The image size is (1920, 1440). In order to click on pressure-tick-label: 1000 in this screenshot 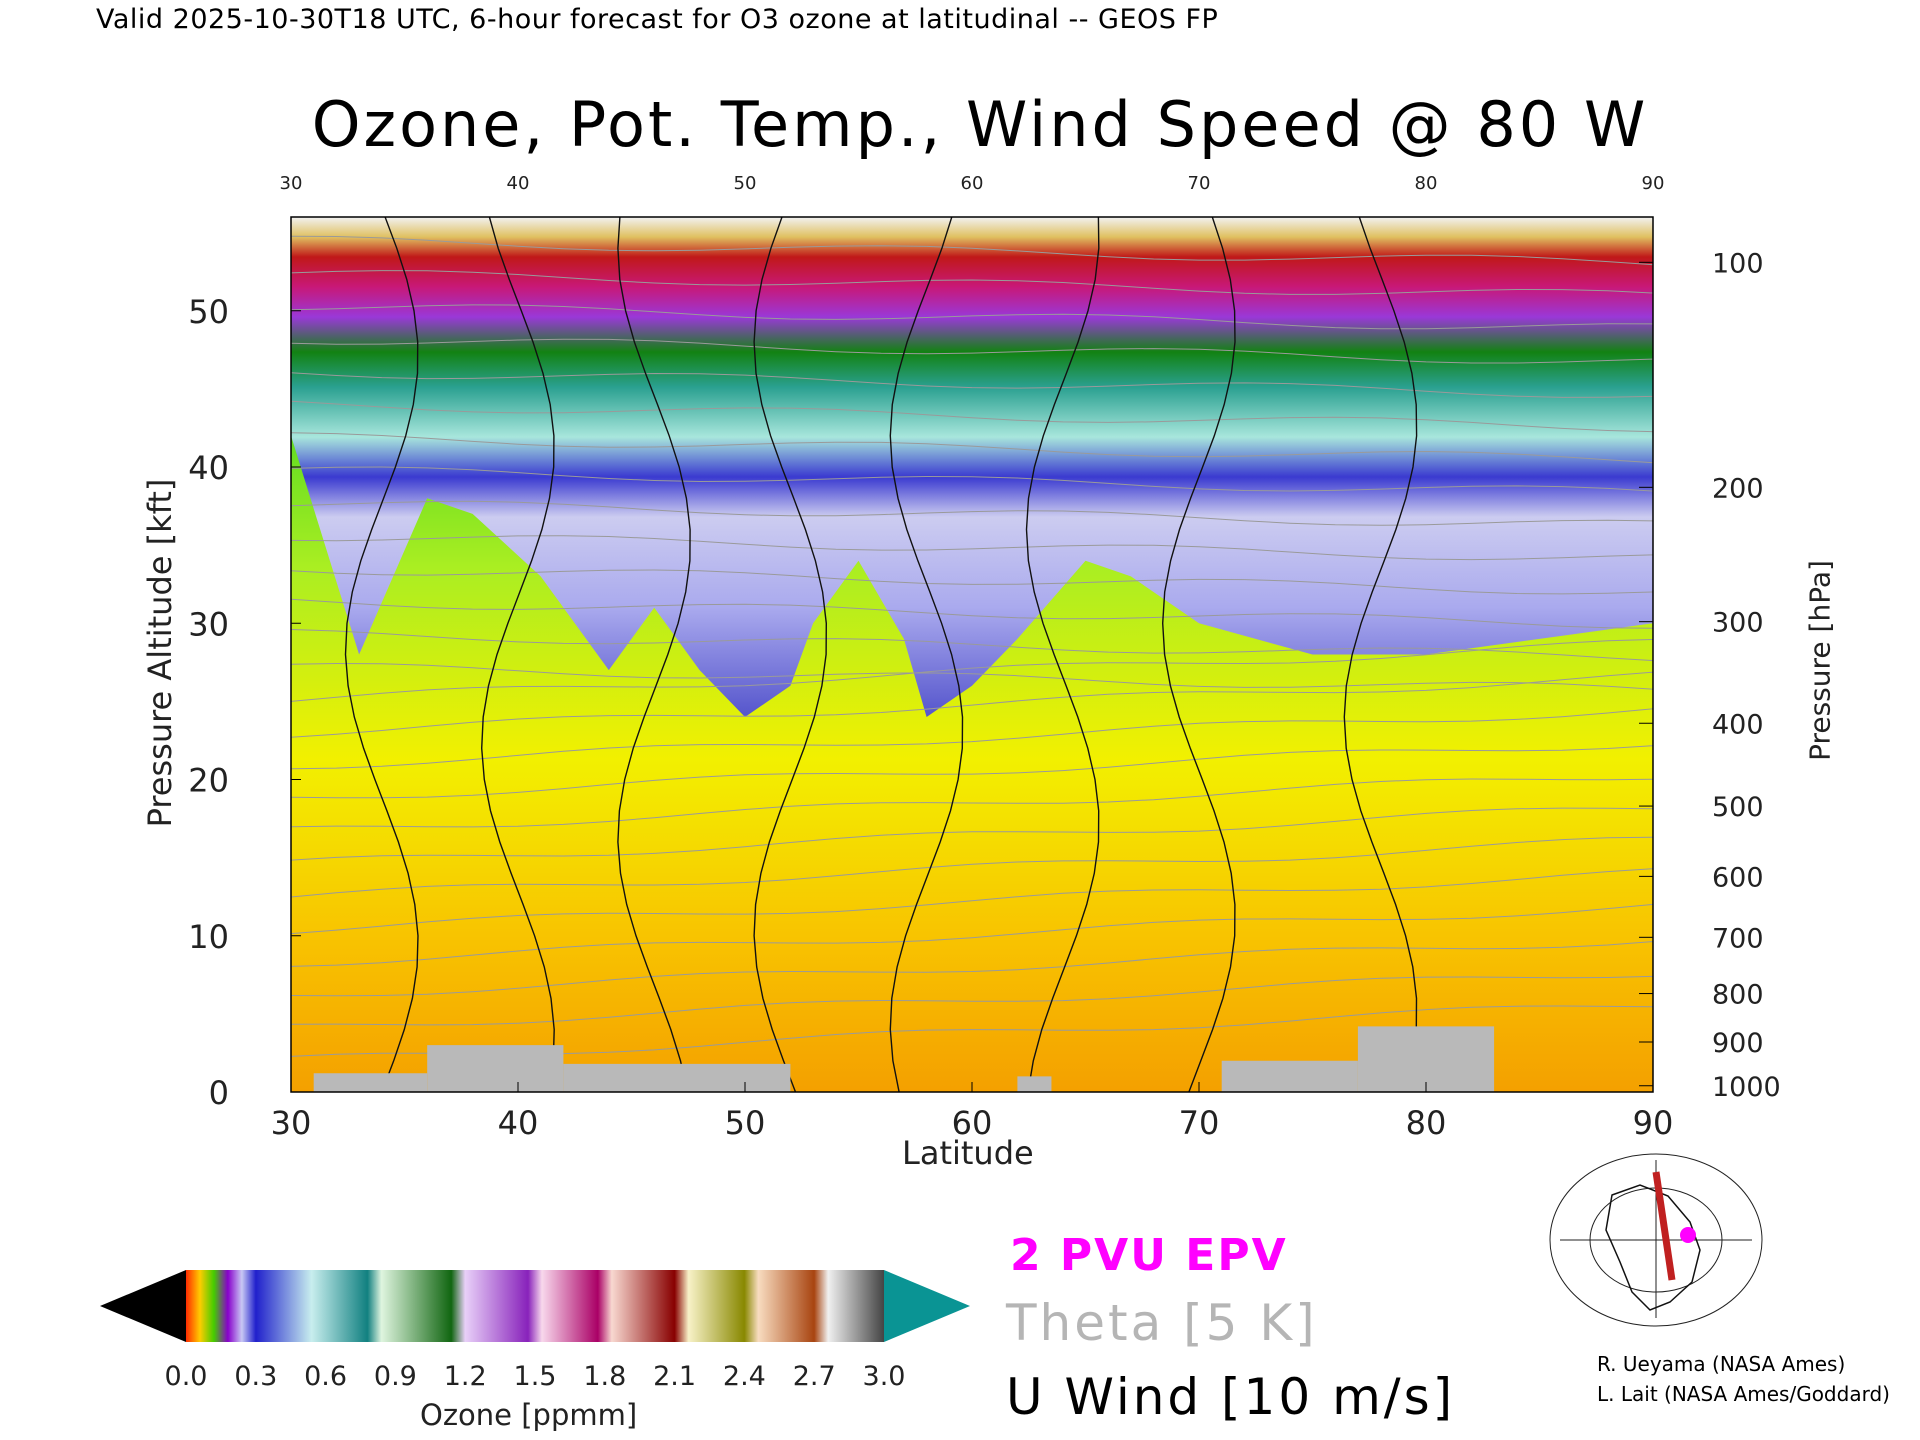, I will do `click(1746, 1087)`.